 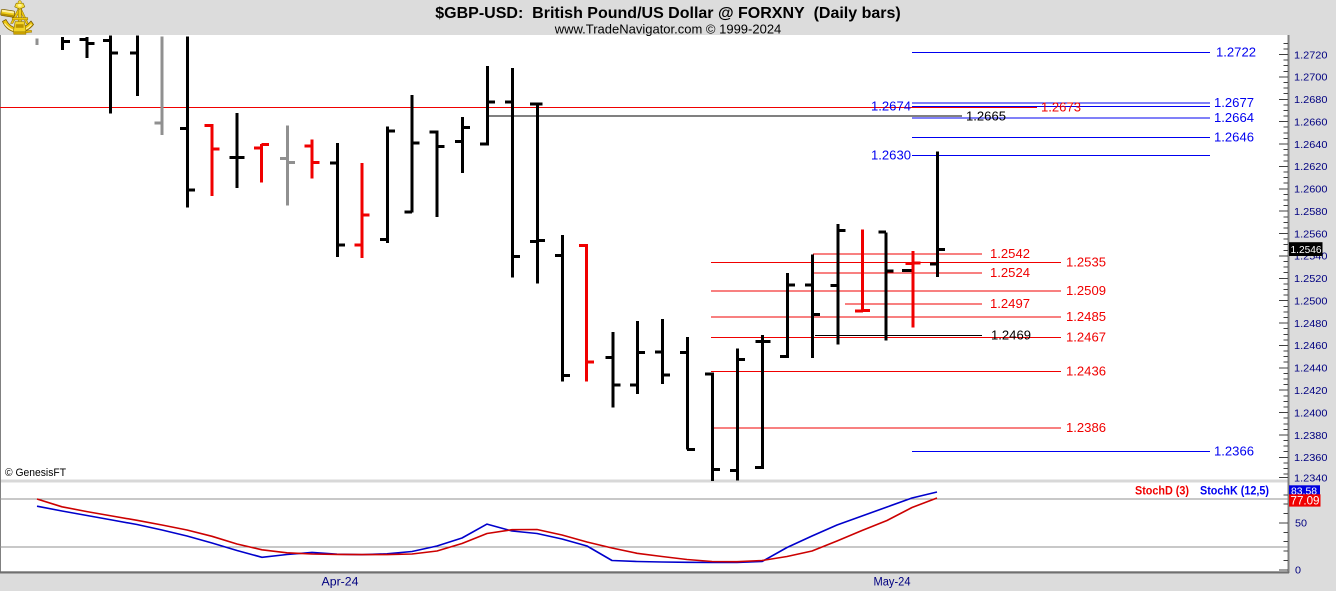 I want to click on svg-text: 1.2360, so click(x=1311, y=458).